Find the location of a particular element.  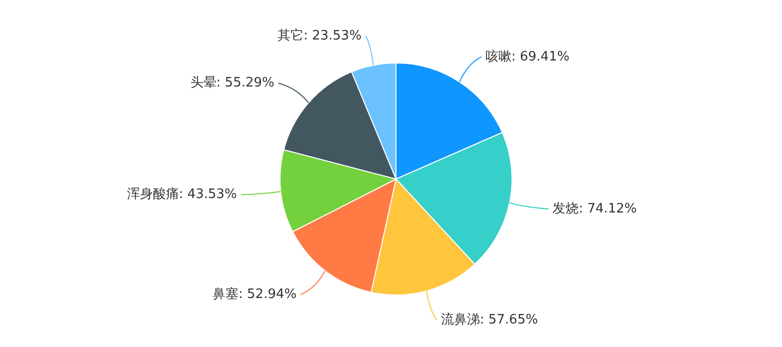

slice-label: 头晕: 55.29% is located at coordinates (232, 83).